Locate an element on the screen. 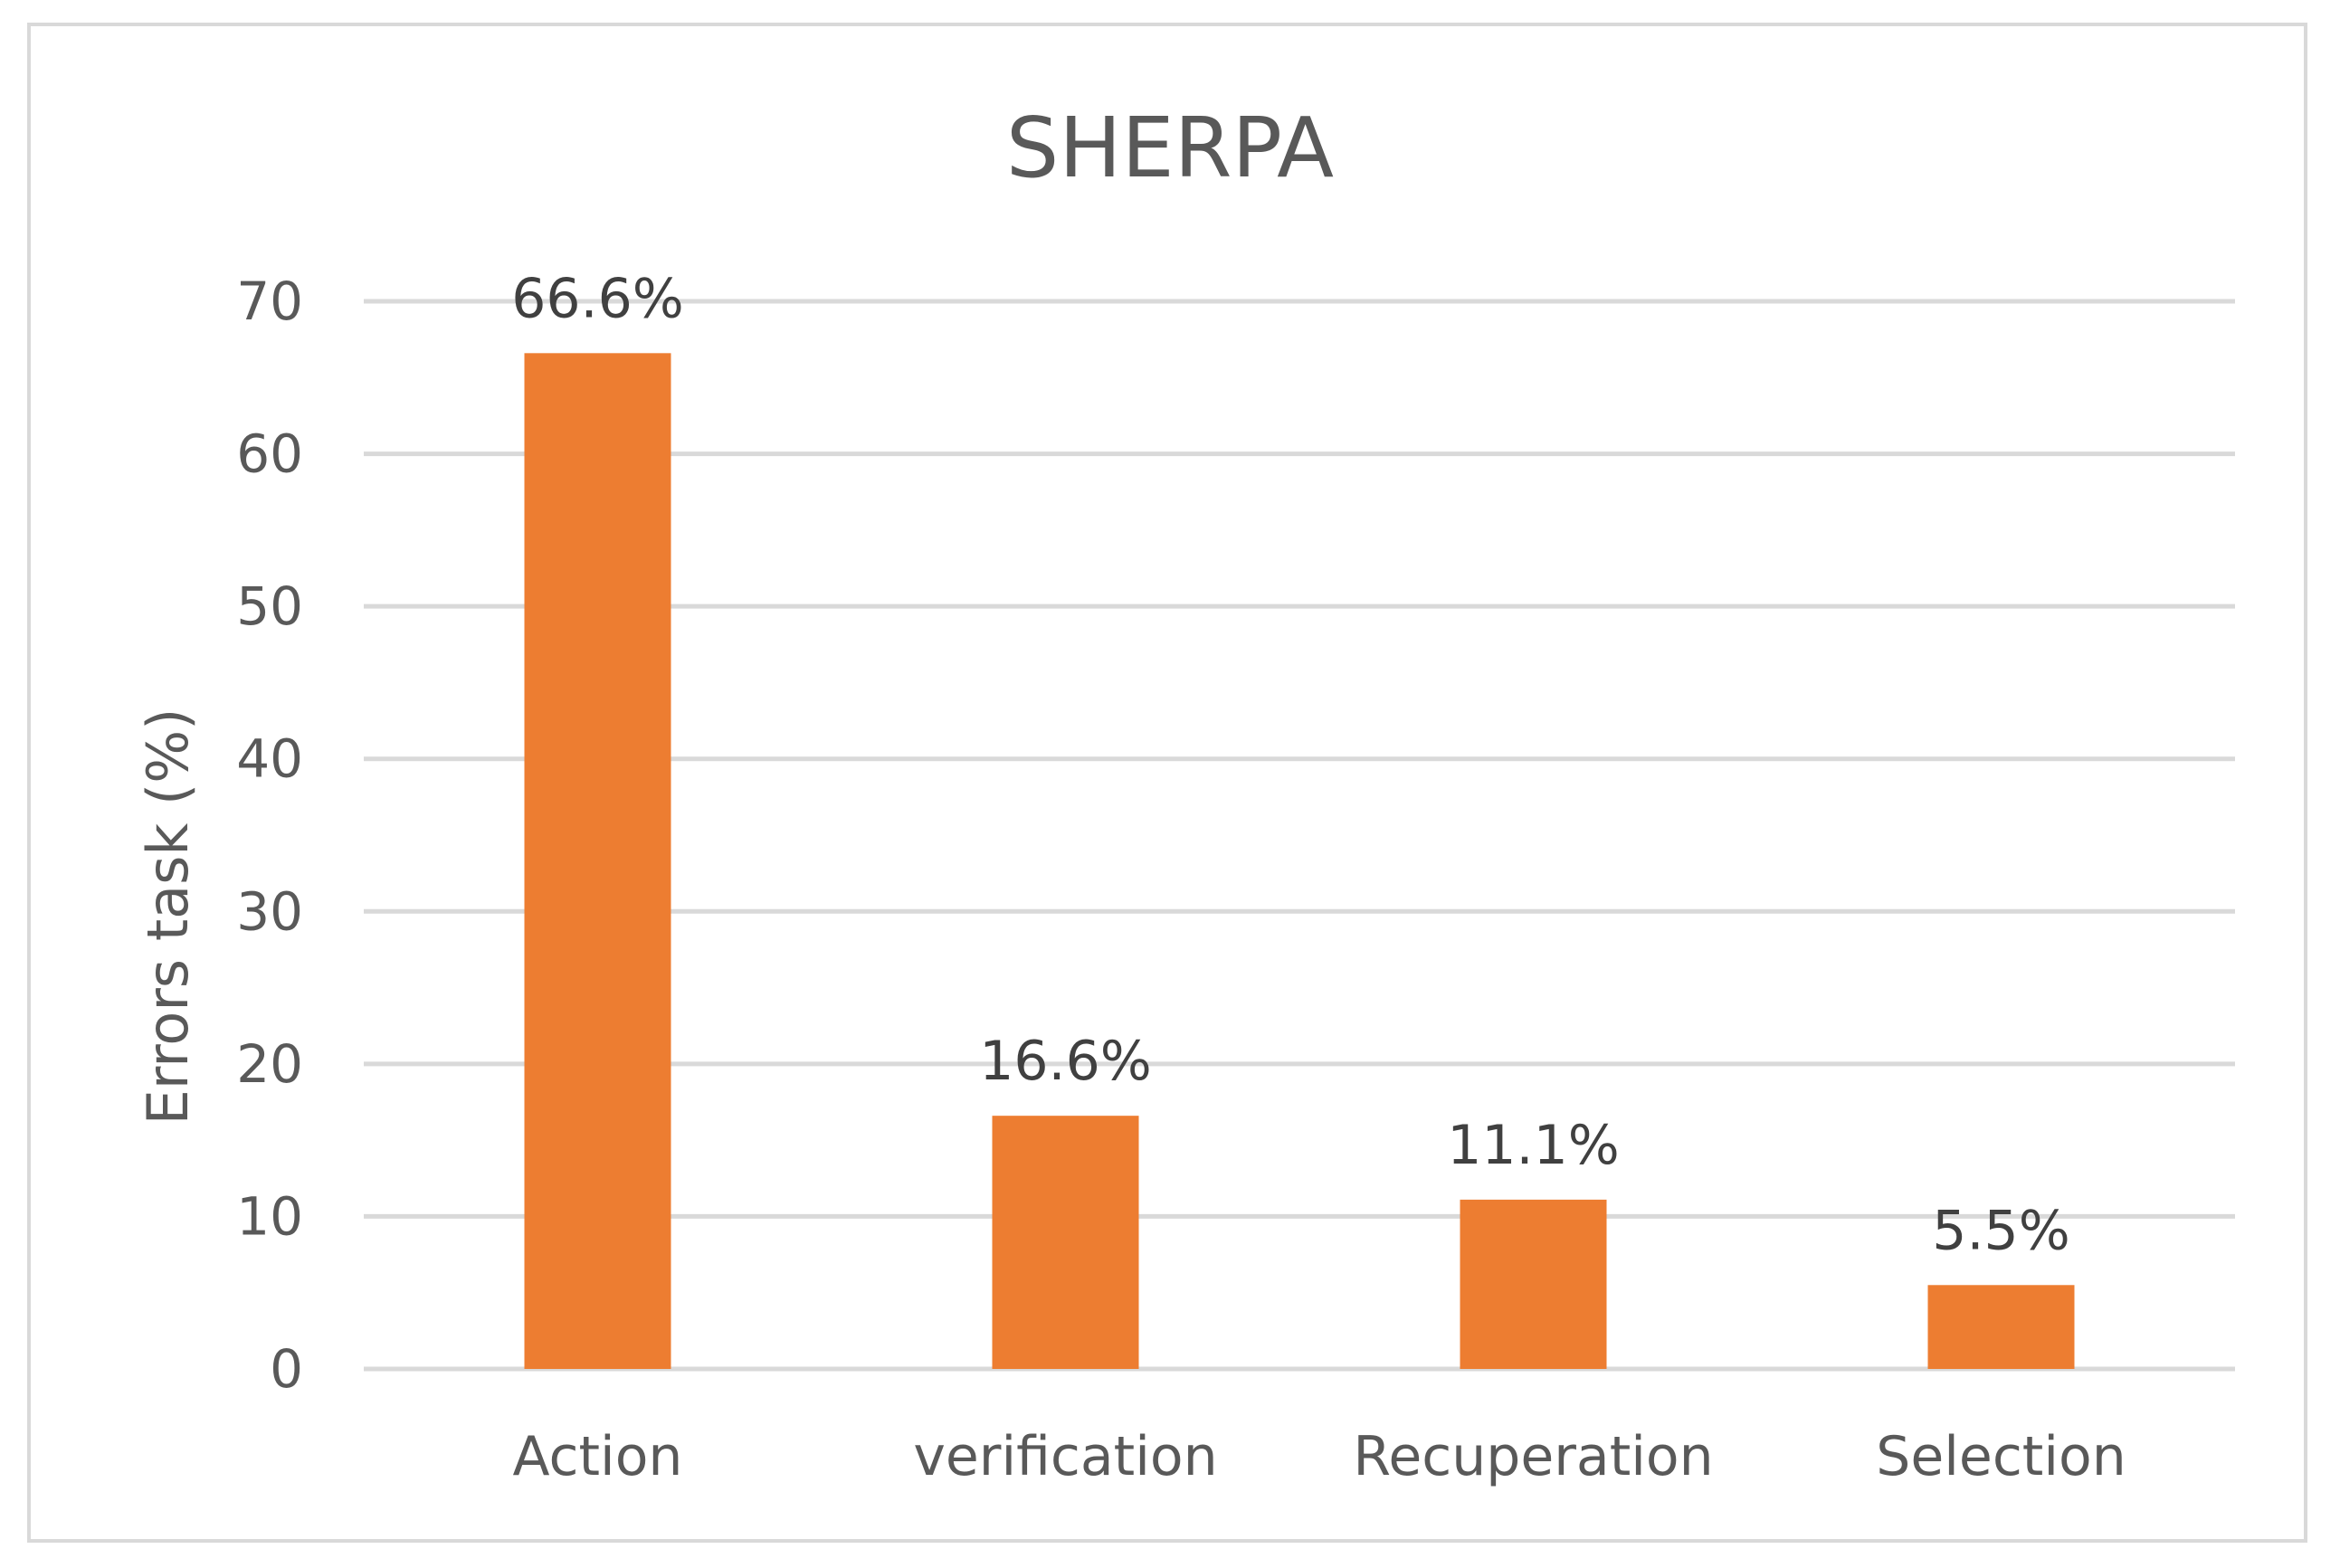 The width and height of the screenshot is (2340, 1568). bar-verification is located at coordinates (1065, 1242).